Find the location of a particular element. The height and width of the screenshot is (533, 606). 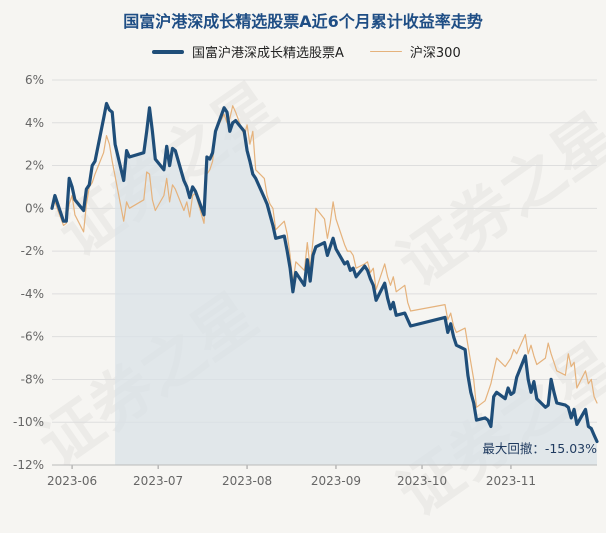

x-tick-label: 2023-09 is located at coordinates (336, 481).